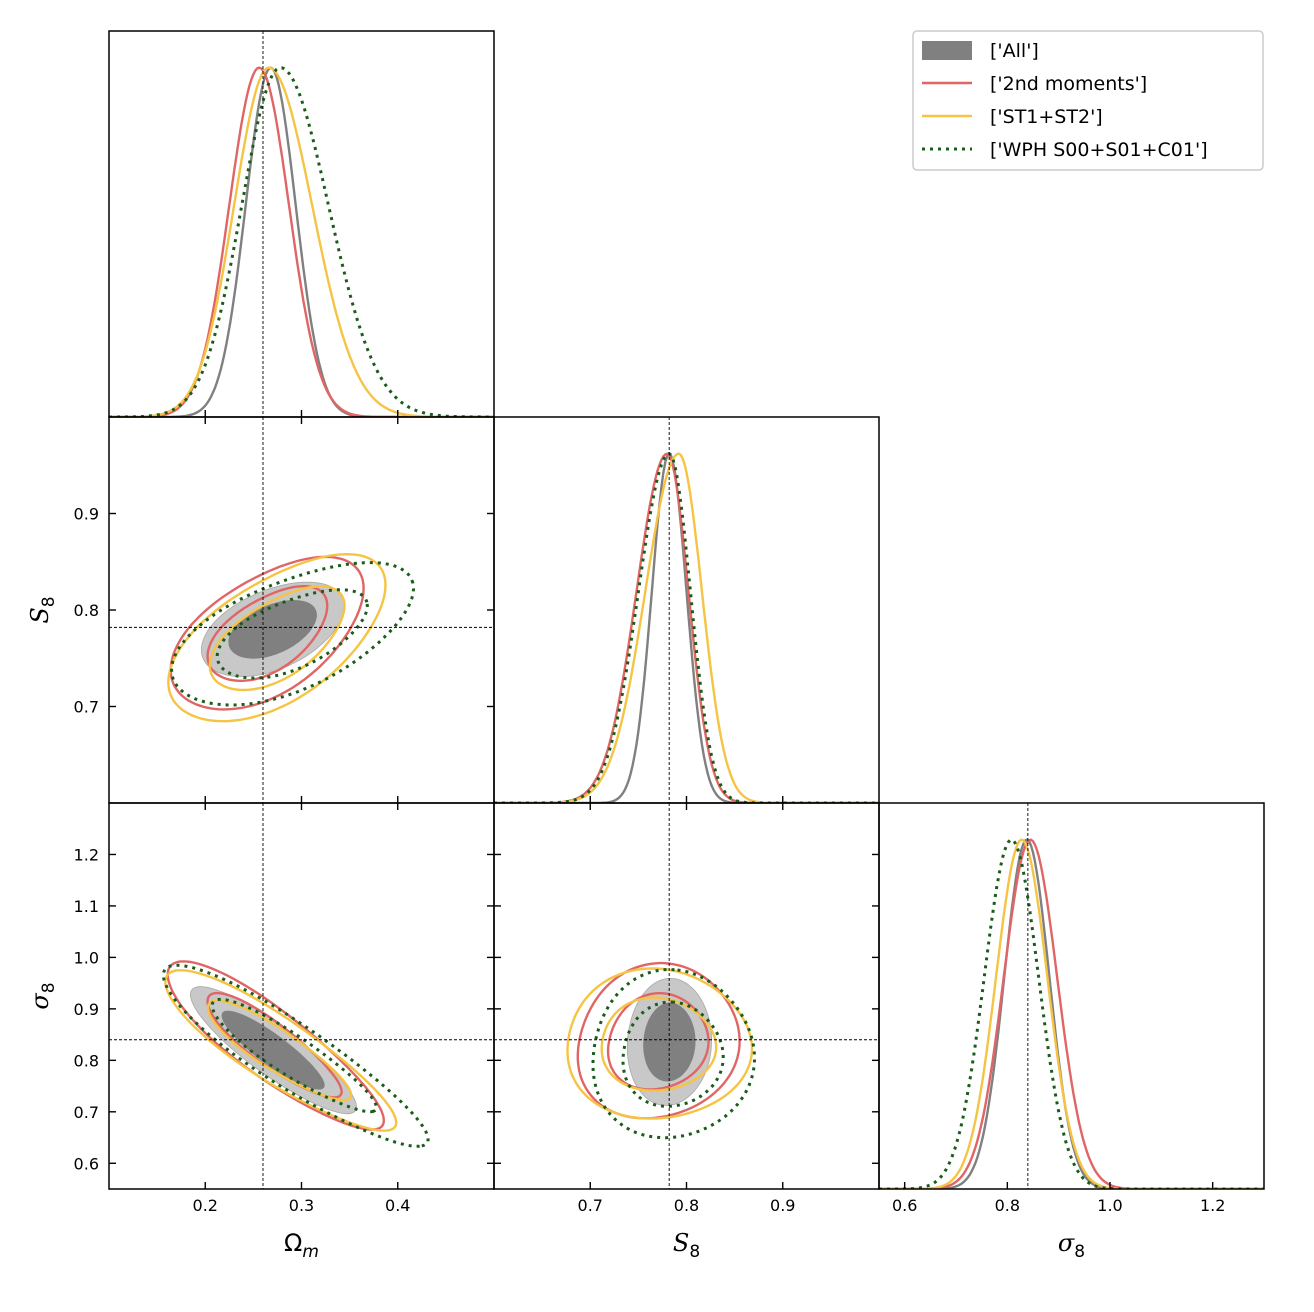  I want to click on x-tick-label-S8: 0.7, so click(590, 1205).